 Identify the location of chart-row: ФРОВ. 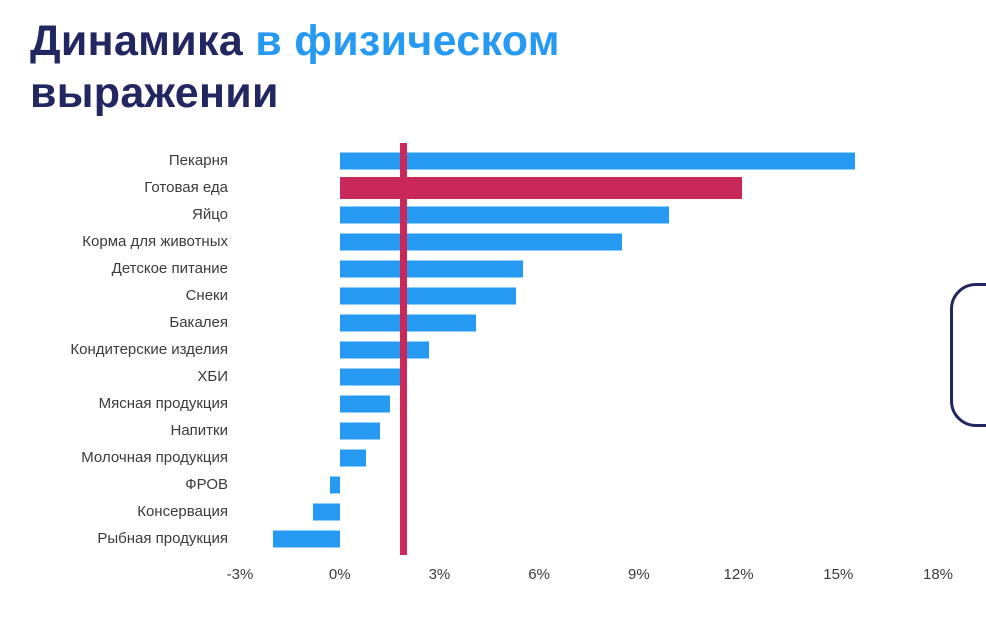
(493, 484).